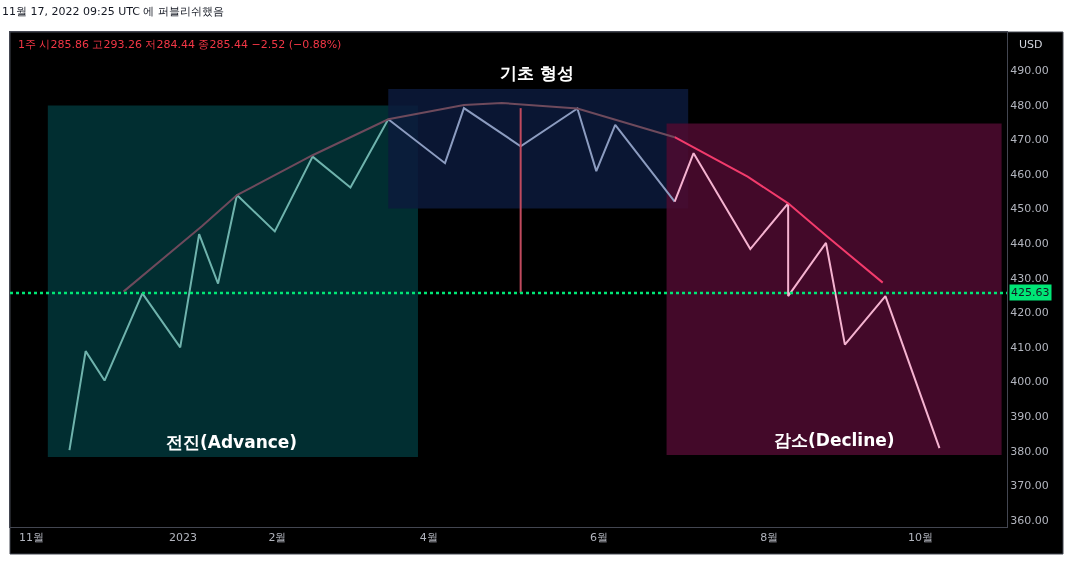 Image resolution: width=1073 pixels, height=587 pixels. I want to click on y-tick-label: 460.00, so click(1029, 174).